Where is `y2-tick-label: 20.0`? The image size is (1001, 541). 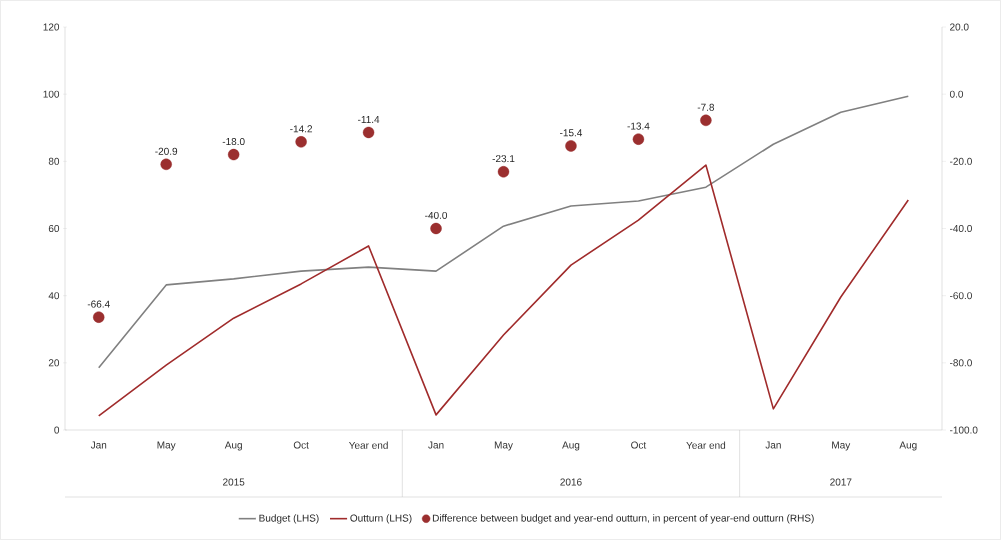
y2-tick-label: 20.0 is located at coordinates (959, 27).